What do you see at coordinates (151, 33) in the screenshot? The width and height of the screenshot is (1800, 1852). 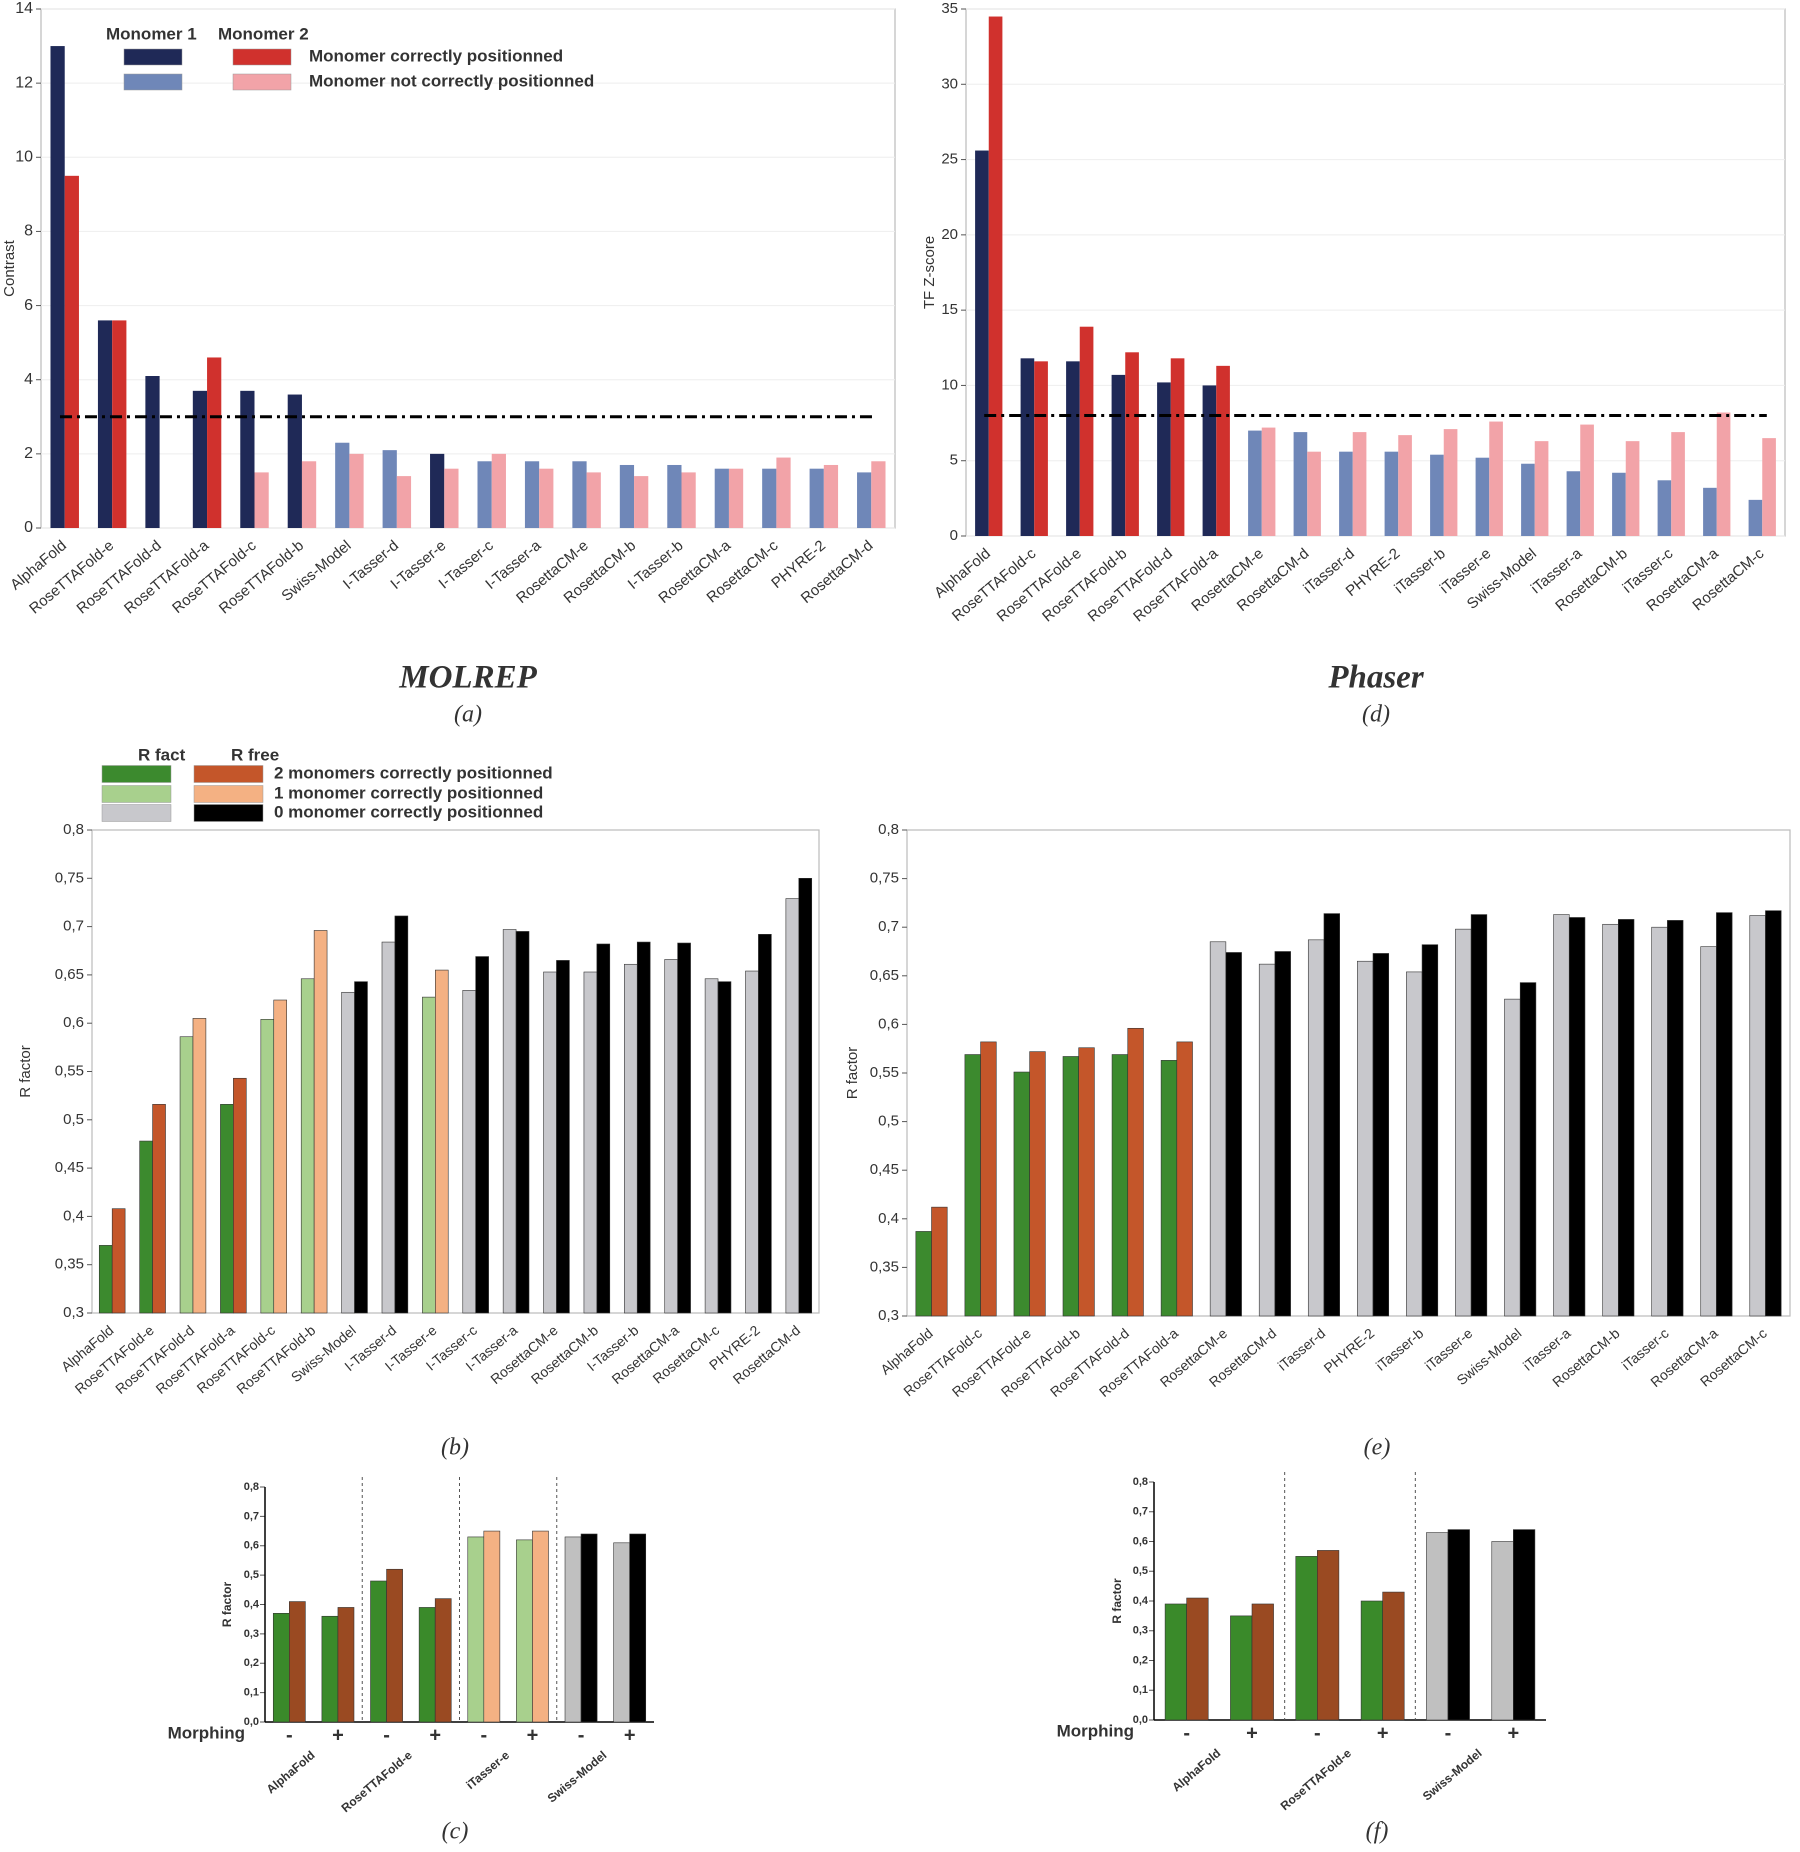 I see `legend-header: Monomer 1` at bounding box center [151, 33].